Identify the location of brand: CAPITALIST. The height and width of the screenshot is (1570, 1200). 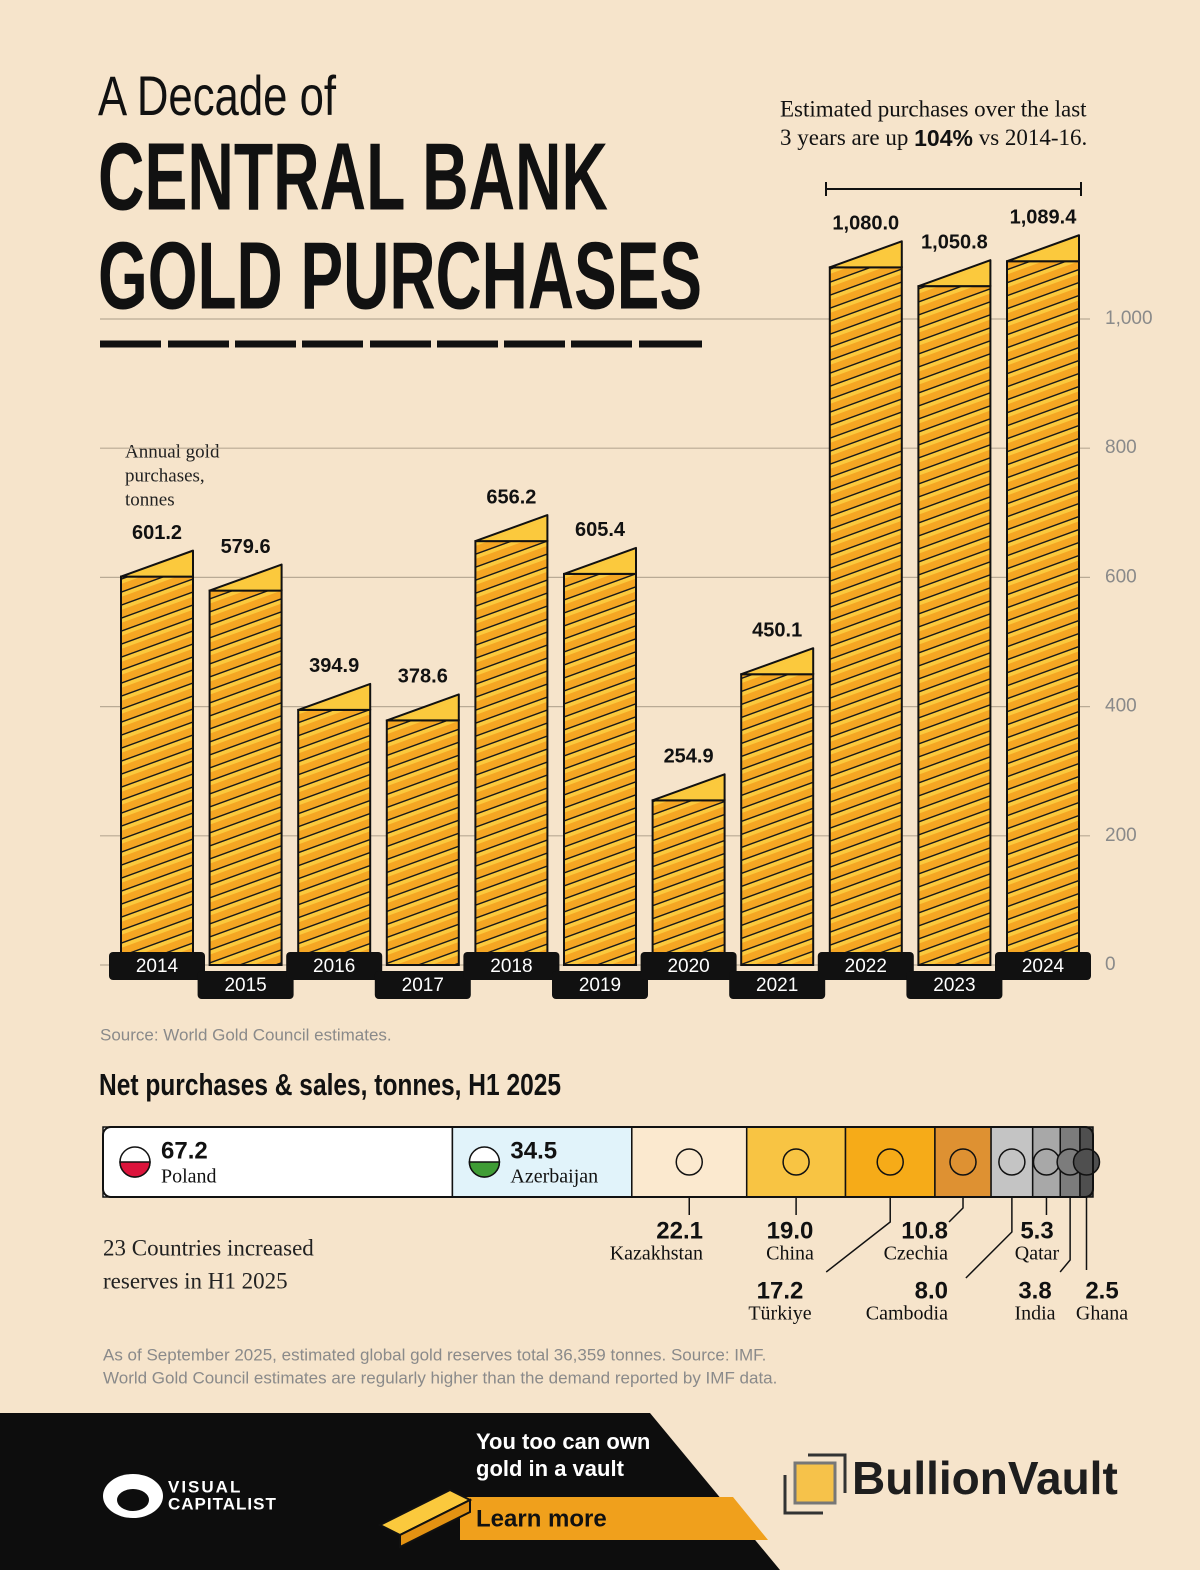
(222, 1503).